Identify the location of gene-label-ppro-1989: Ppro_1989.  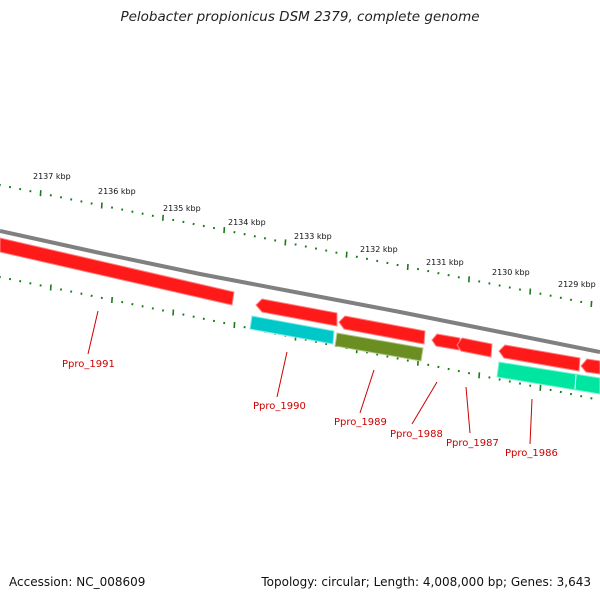
(360, 422).